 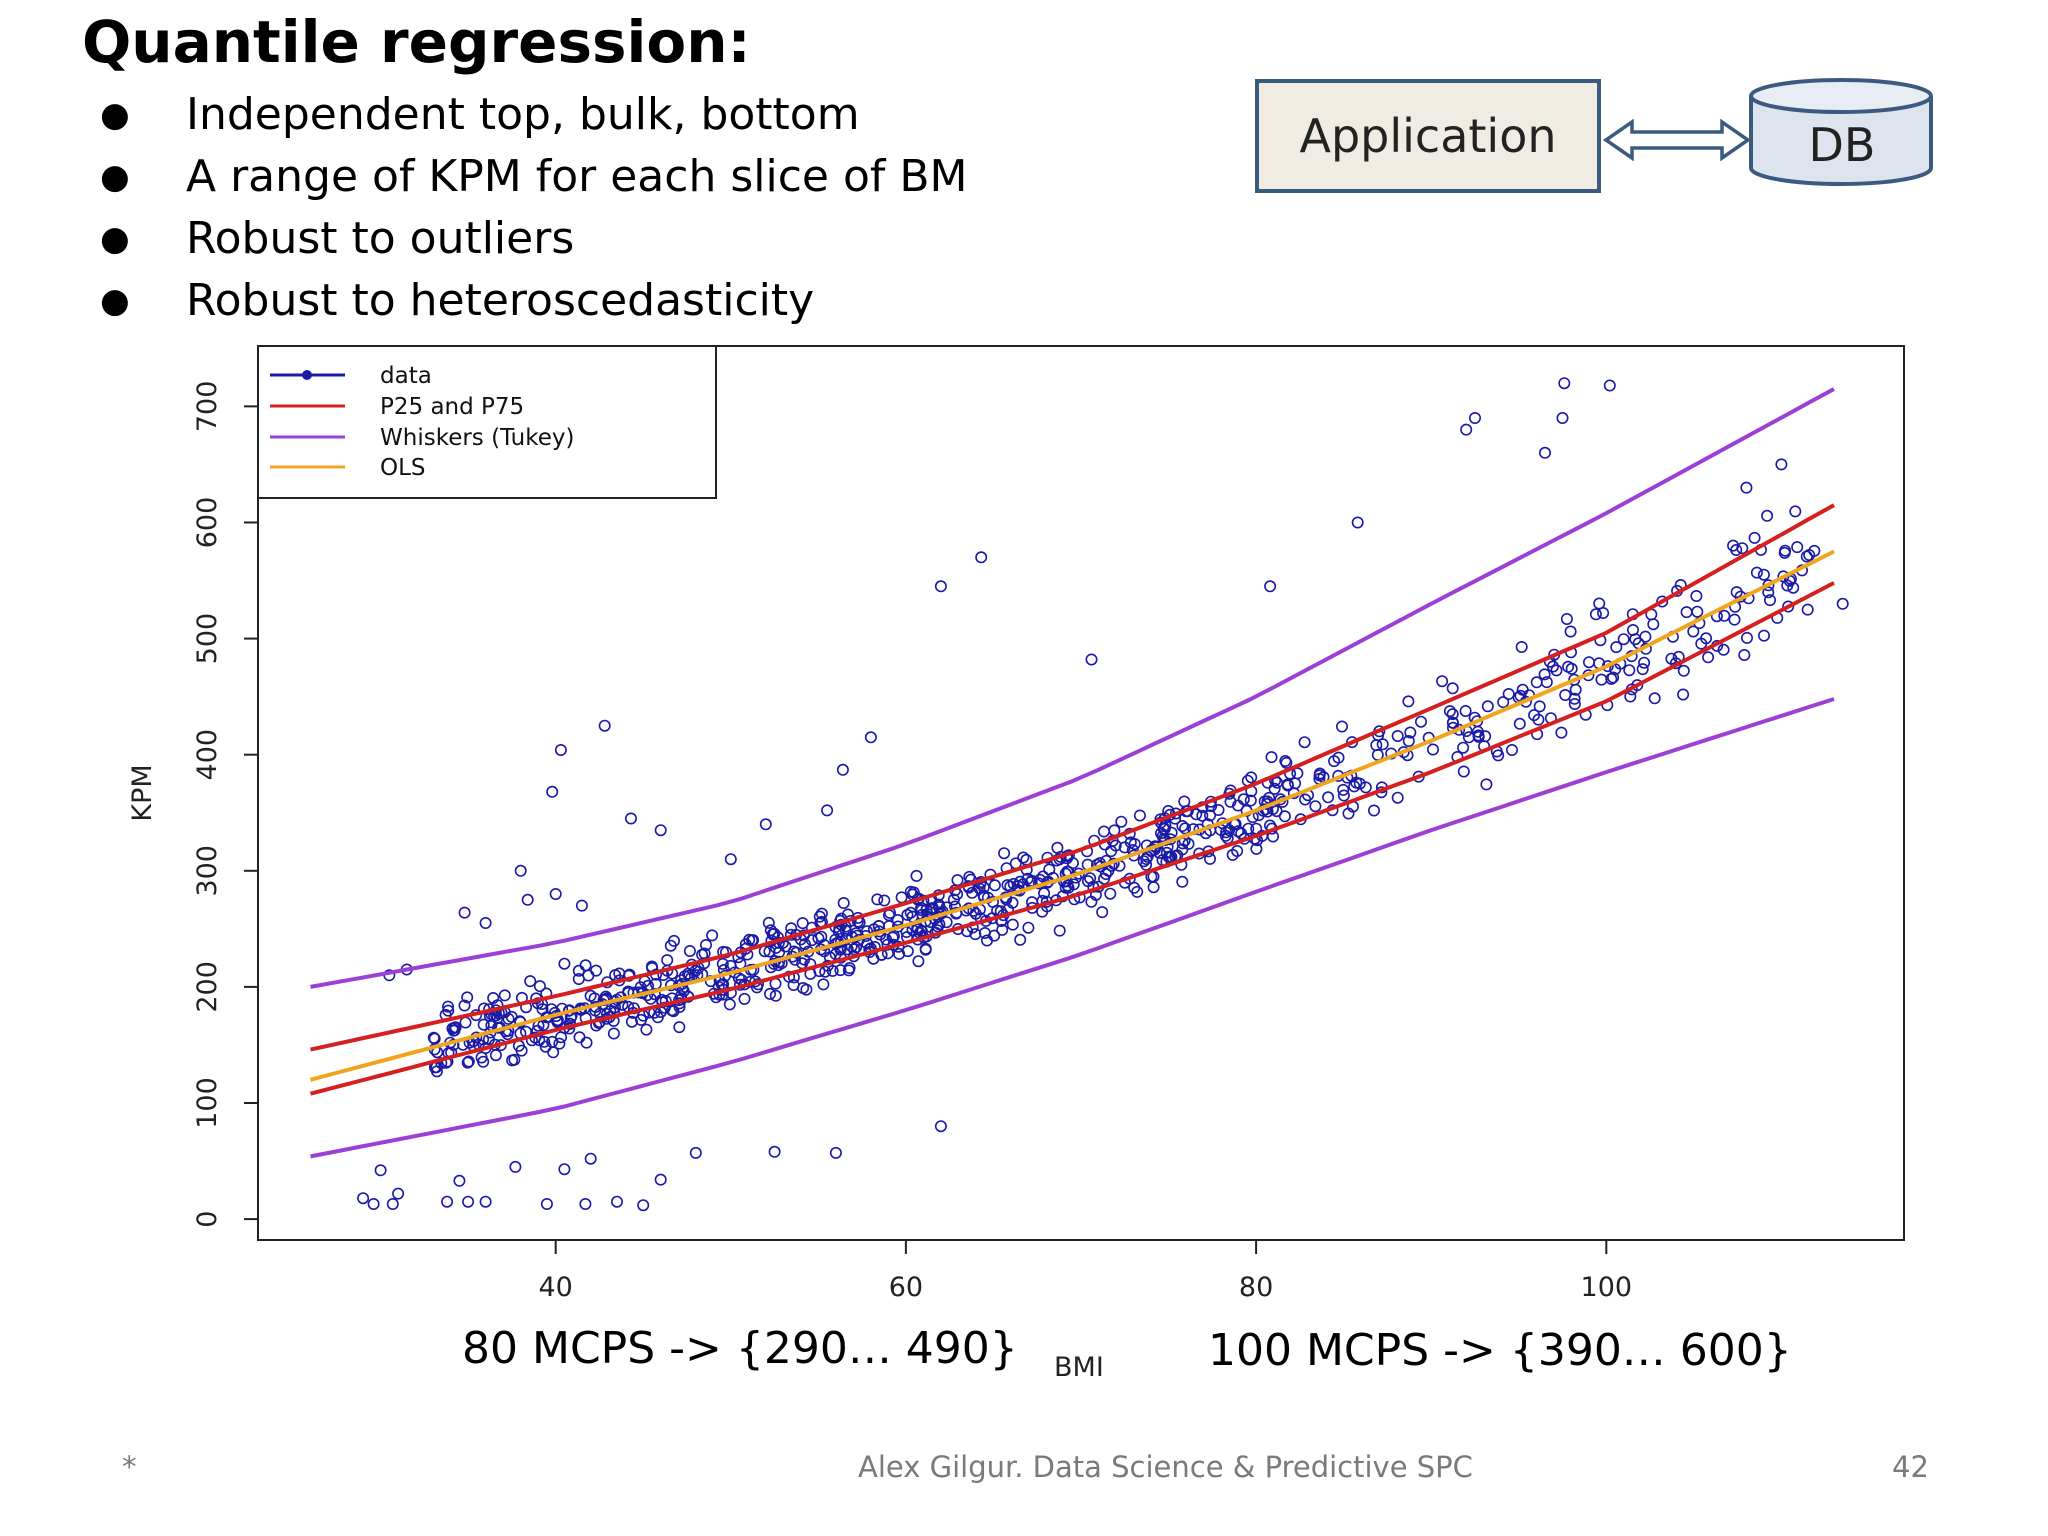 I want to click on bullet-text: Robust to outliers, so click(x=380, y=238).